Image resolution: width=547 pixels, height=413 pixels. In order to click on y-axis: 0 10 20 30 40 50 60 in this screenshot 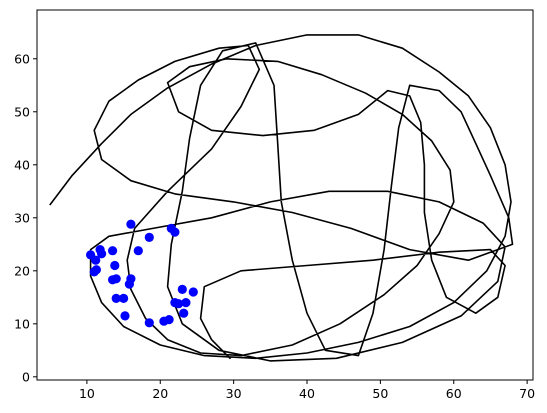, I will do `click(25, 217)`.